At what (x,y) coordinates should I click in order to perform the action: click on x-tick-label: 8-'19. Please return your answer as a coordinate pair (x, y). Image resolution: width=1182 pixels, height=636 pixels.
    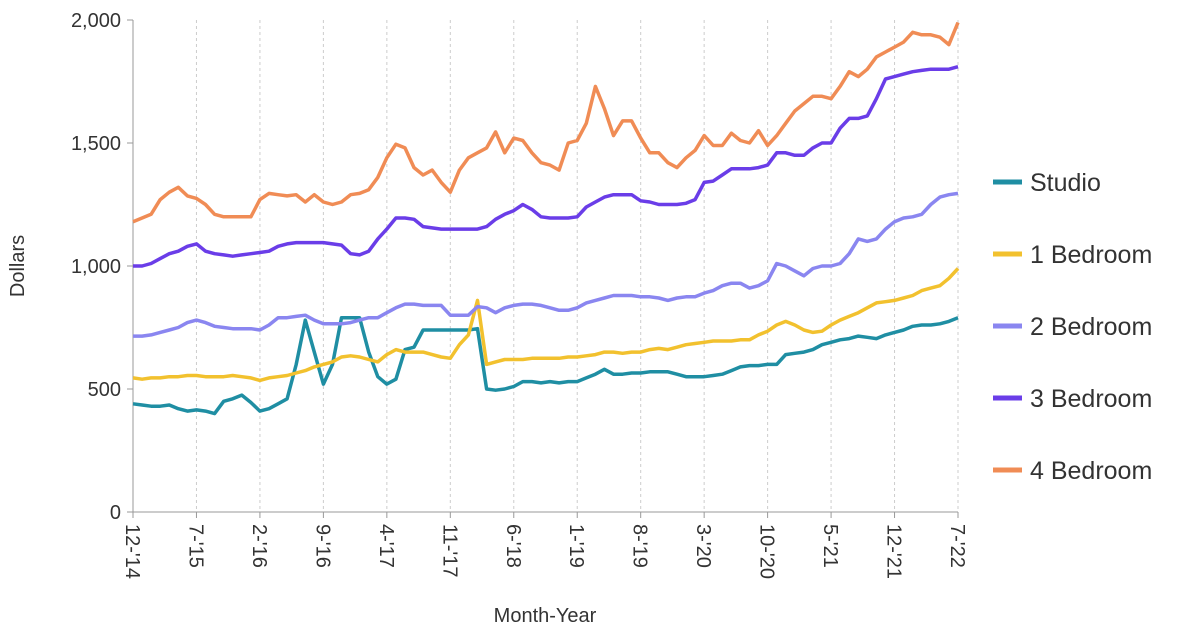
    Looking at the image, I should click on (640, 546).